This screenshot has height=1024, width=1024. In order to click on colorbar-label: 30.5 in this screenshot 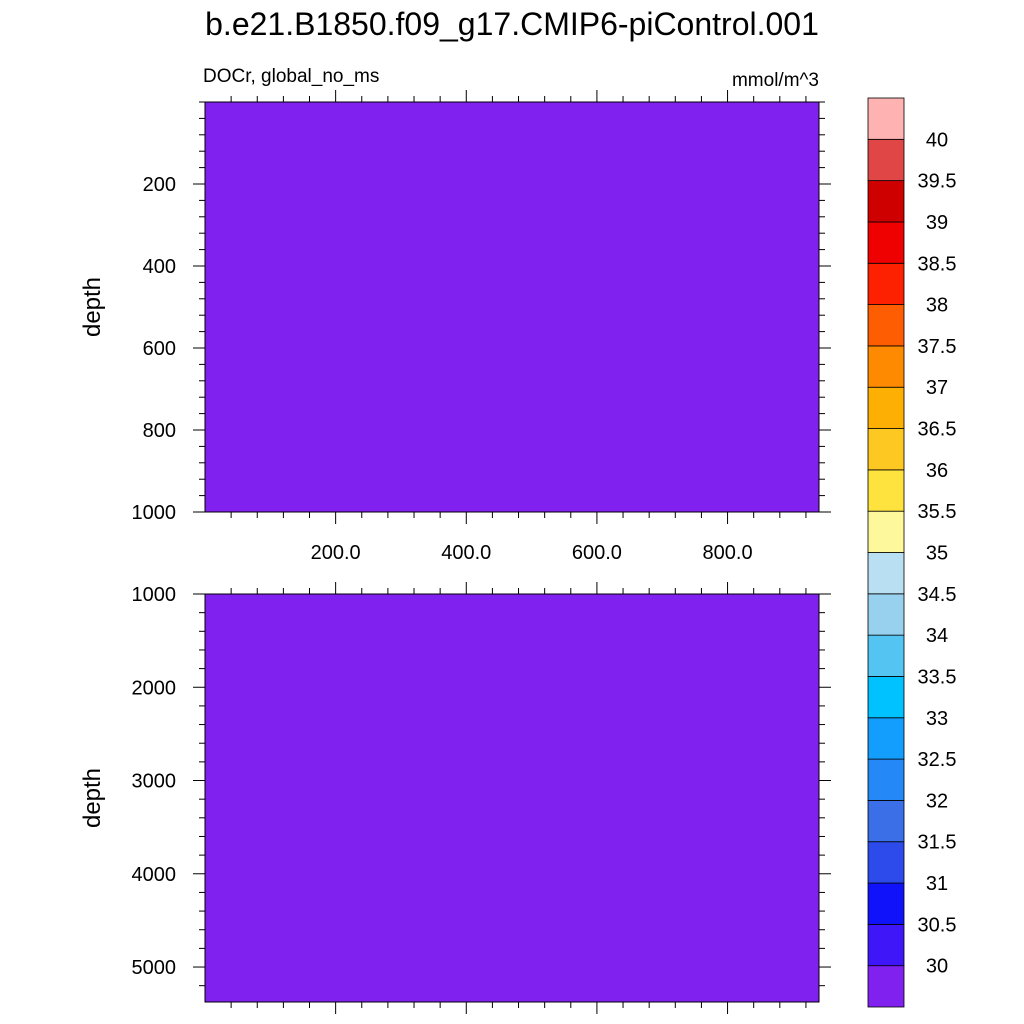, I will do `click(937, 925)`.